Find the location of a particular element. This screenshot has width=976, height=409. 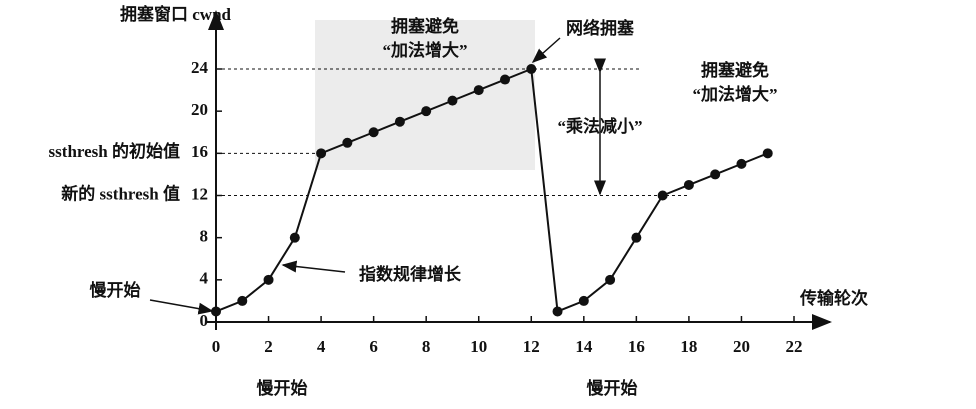

y-axis-label: 拥塞窗口 cwnd is located at coordinates (176, 14).